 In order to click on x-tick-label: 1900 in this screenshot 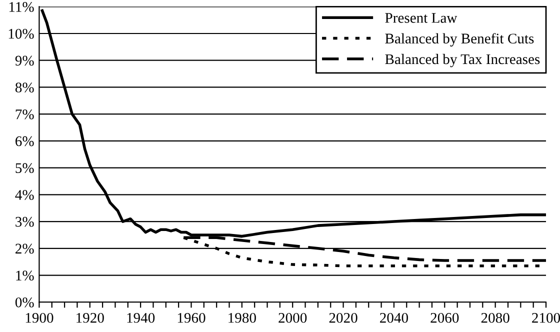, I will do `click(40, 317)`.